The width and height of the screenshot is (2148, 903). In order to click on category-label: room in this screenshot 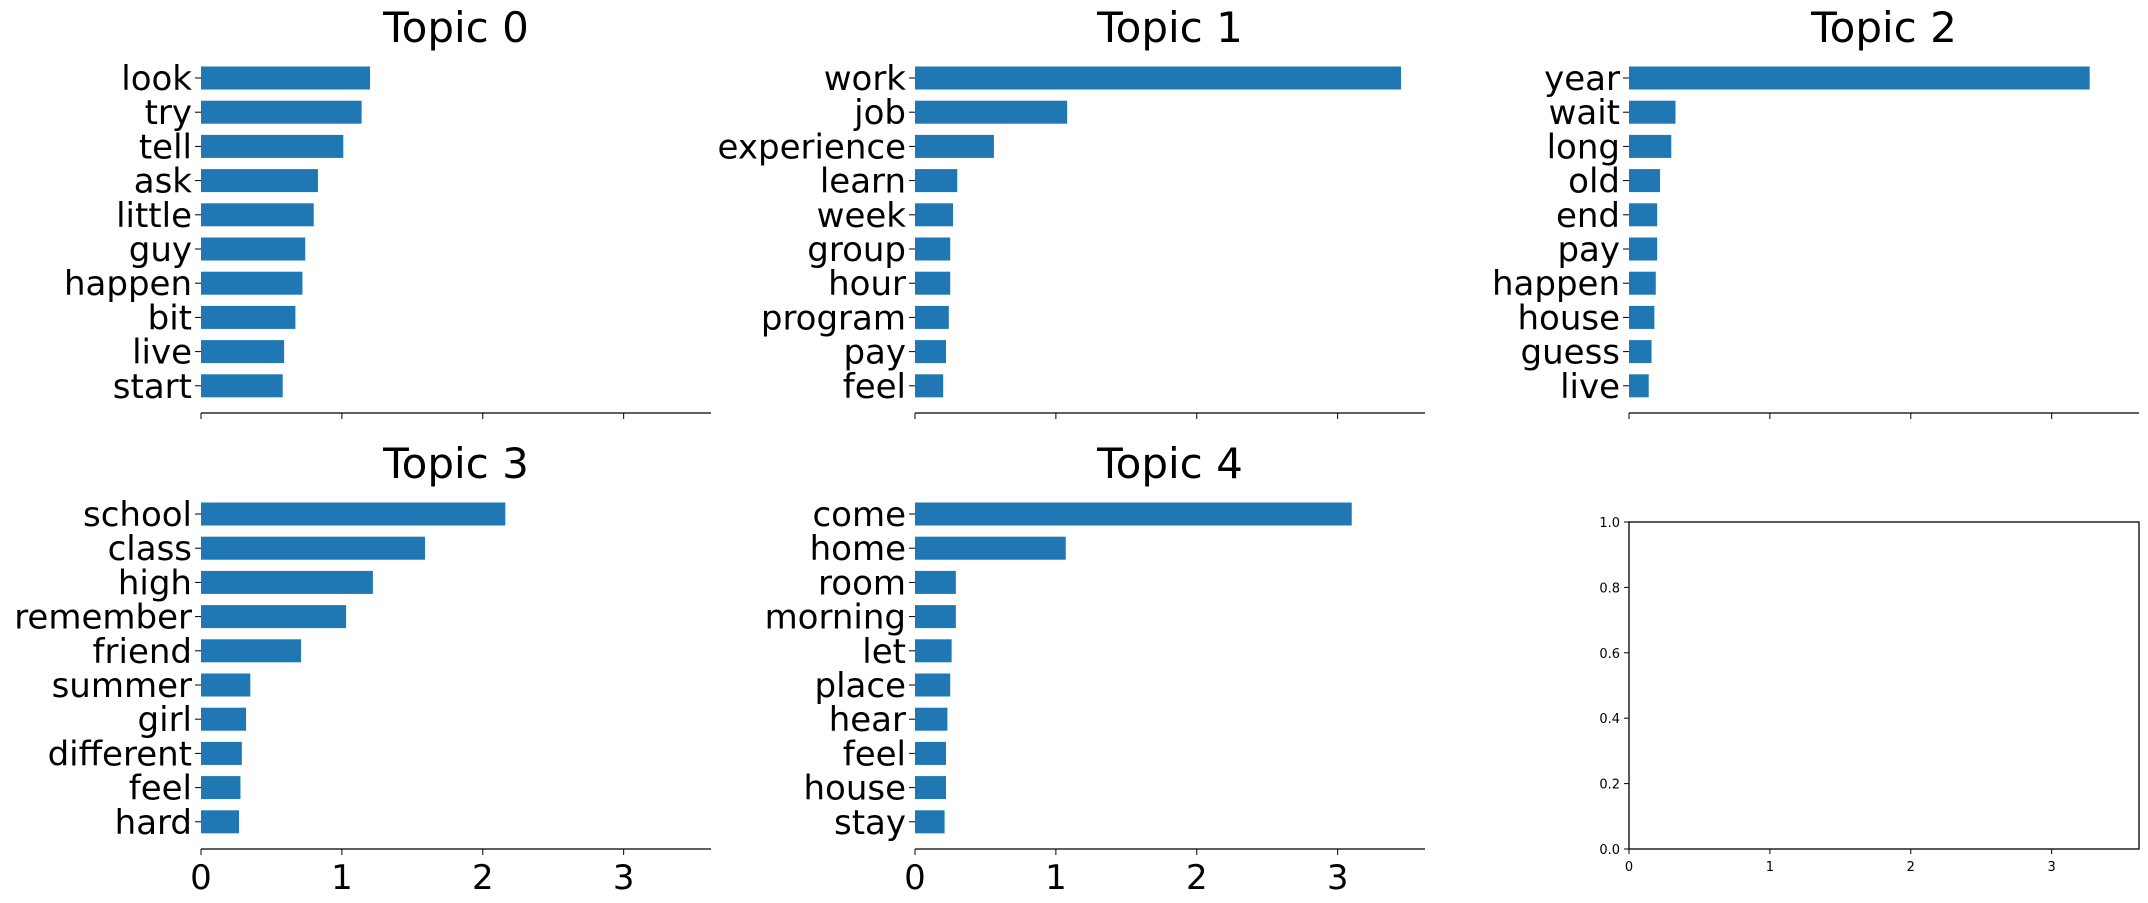, I will do `click(862, 583)`.